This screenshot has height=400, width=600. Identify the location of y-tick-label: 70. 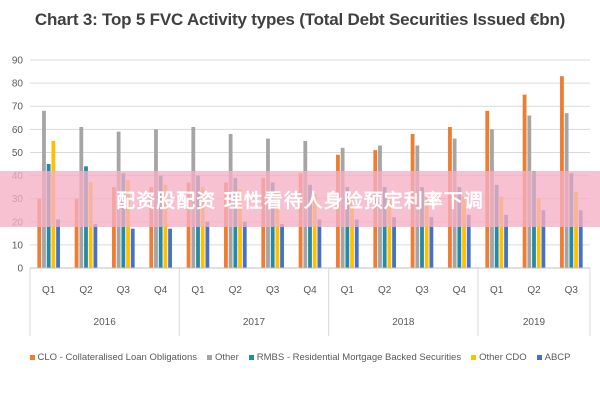
(18, 107).